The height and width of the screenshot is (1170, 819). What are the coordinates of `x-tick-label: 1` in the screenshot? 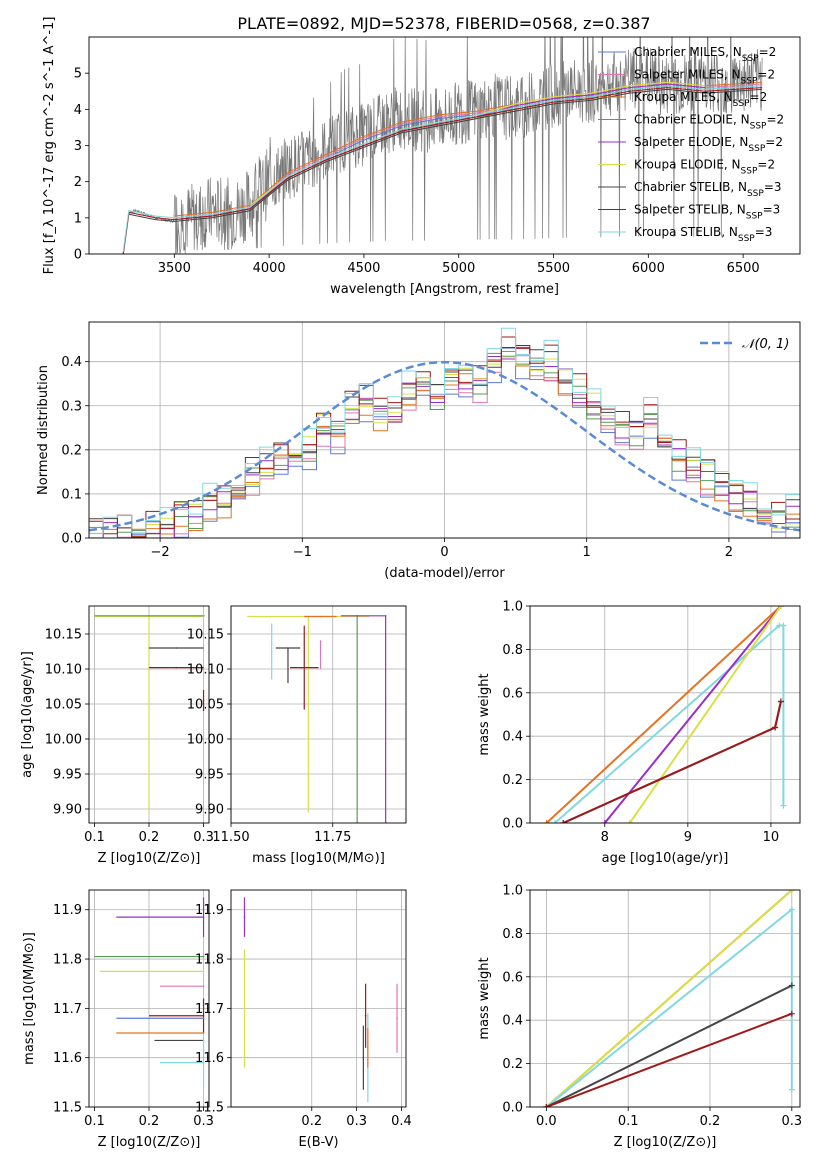 It's located at (587, 552).